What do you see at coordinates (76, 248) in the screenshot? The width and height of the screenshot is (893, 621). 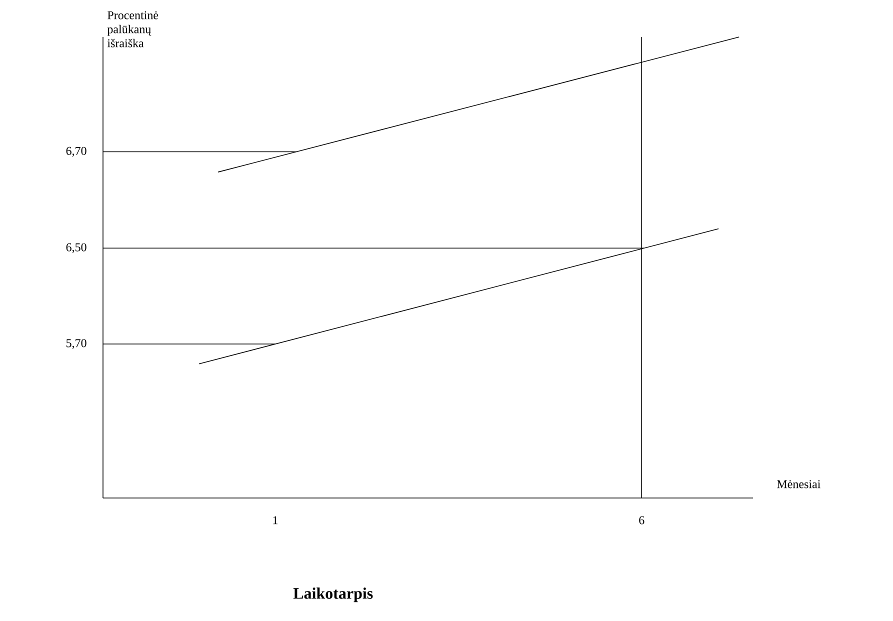 I see `text: 6,50` at bounding box center [76, 248].